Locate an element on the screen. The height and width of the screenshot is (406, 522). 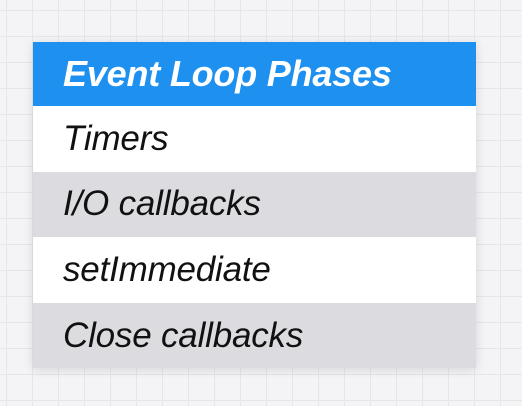
table-header: Event Loop Phases is located at coordinates (254, 74).